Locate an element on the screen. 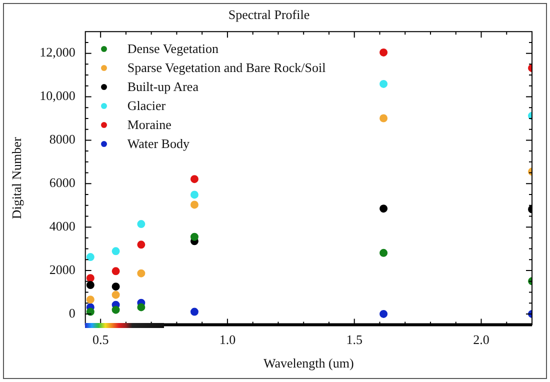  x-tick-label: 1.0 is located at coordinates (227, 340).